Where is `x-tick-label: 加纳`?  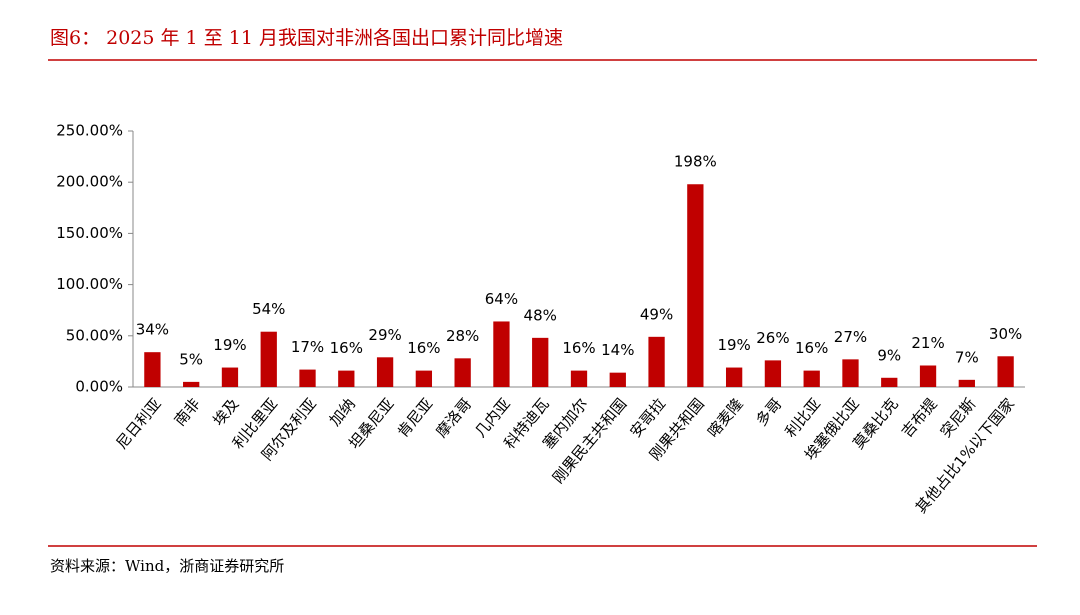 x-tick-label: 加纳 is located at coordinates (342, 412).